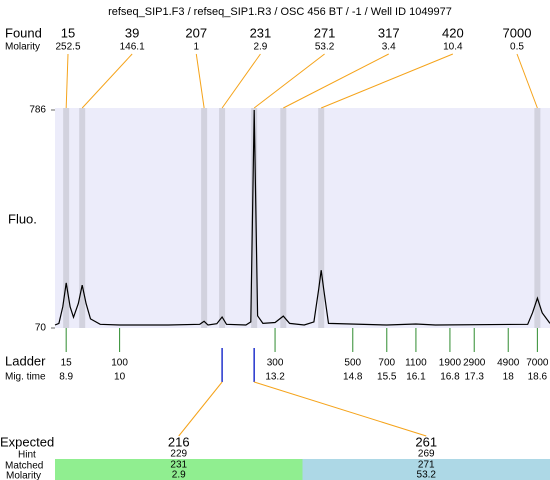 The height and width of the screenshot is (480, 550). Describe the element at coordinates (352, 363) in the screenshot. I see `ladder-size: 500` at that location.